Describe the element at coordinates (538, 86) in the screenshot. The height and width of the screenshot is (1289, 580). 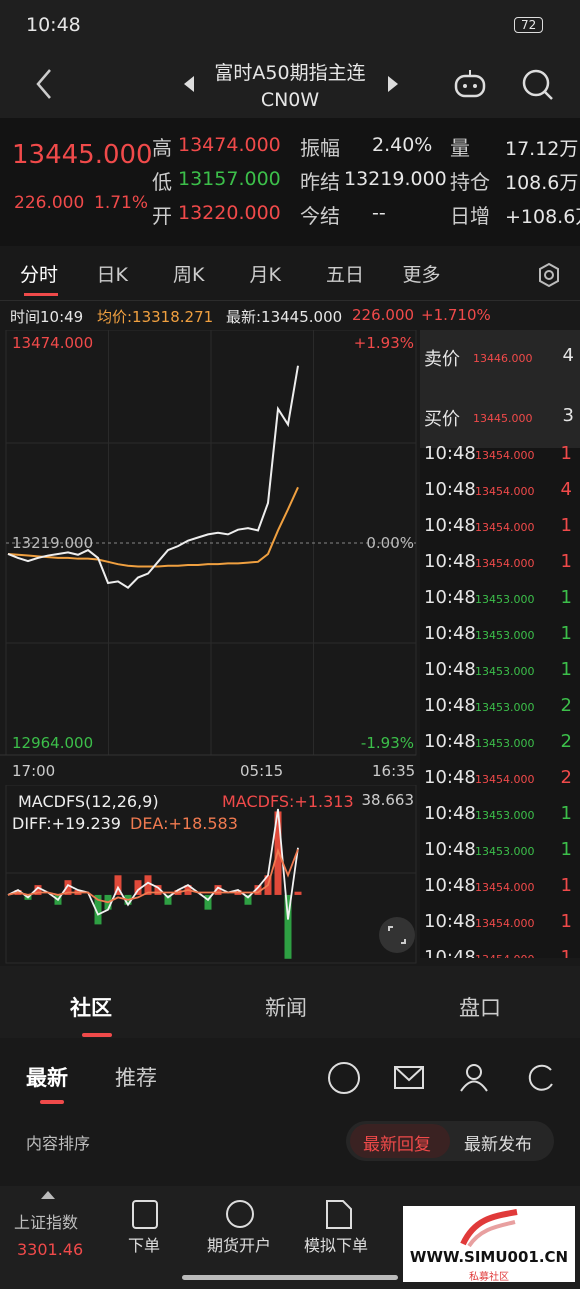
I see `search-icon` at that location.